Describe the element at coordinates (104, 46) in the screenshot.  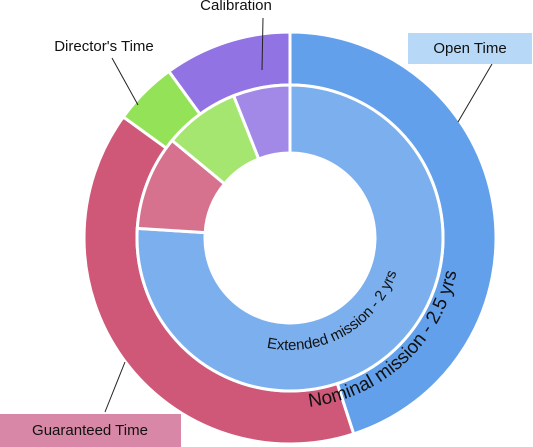
I see `category-label: Director's Time` at that location.